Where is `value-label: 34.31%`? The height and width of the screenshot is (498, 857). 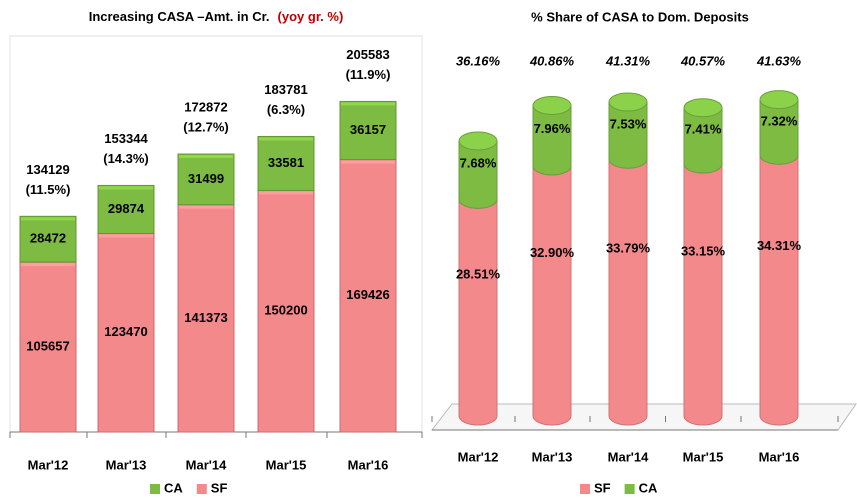
value-label: 34.31% is located at coordinates (779, 245).